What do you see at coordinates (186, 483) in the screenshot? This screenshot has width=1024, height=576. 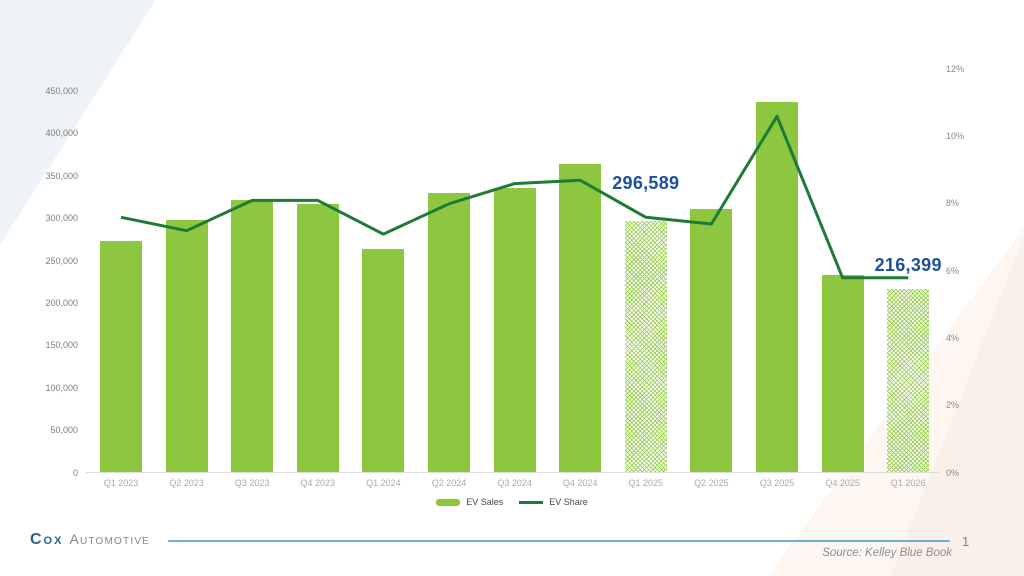 I see `x-axis-label: Q2 2023` at bounding box center [186, 483].